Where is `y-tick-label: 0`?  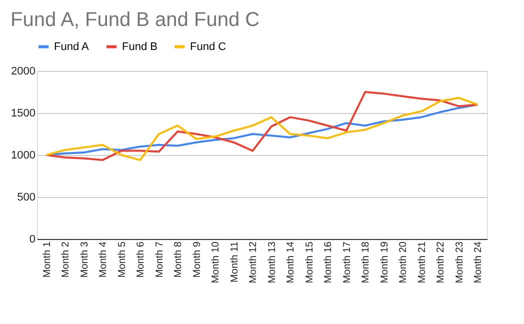 y-tick-label: 0 is located at coordinates (32, 240).